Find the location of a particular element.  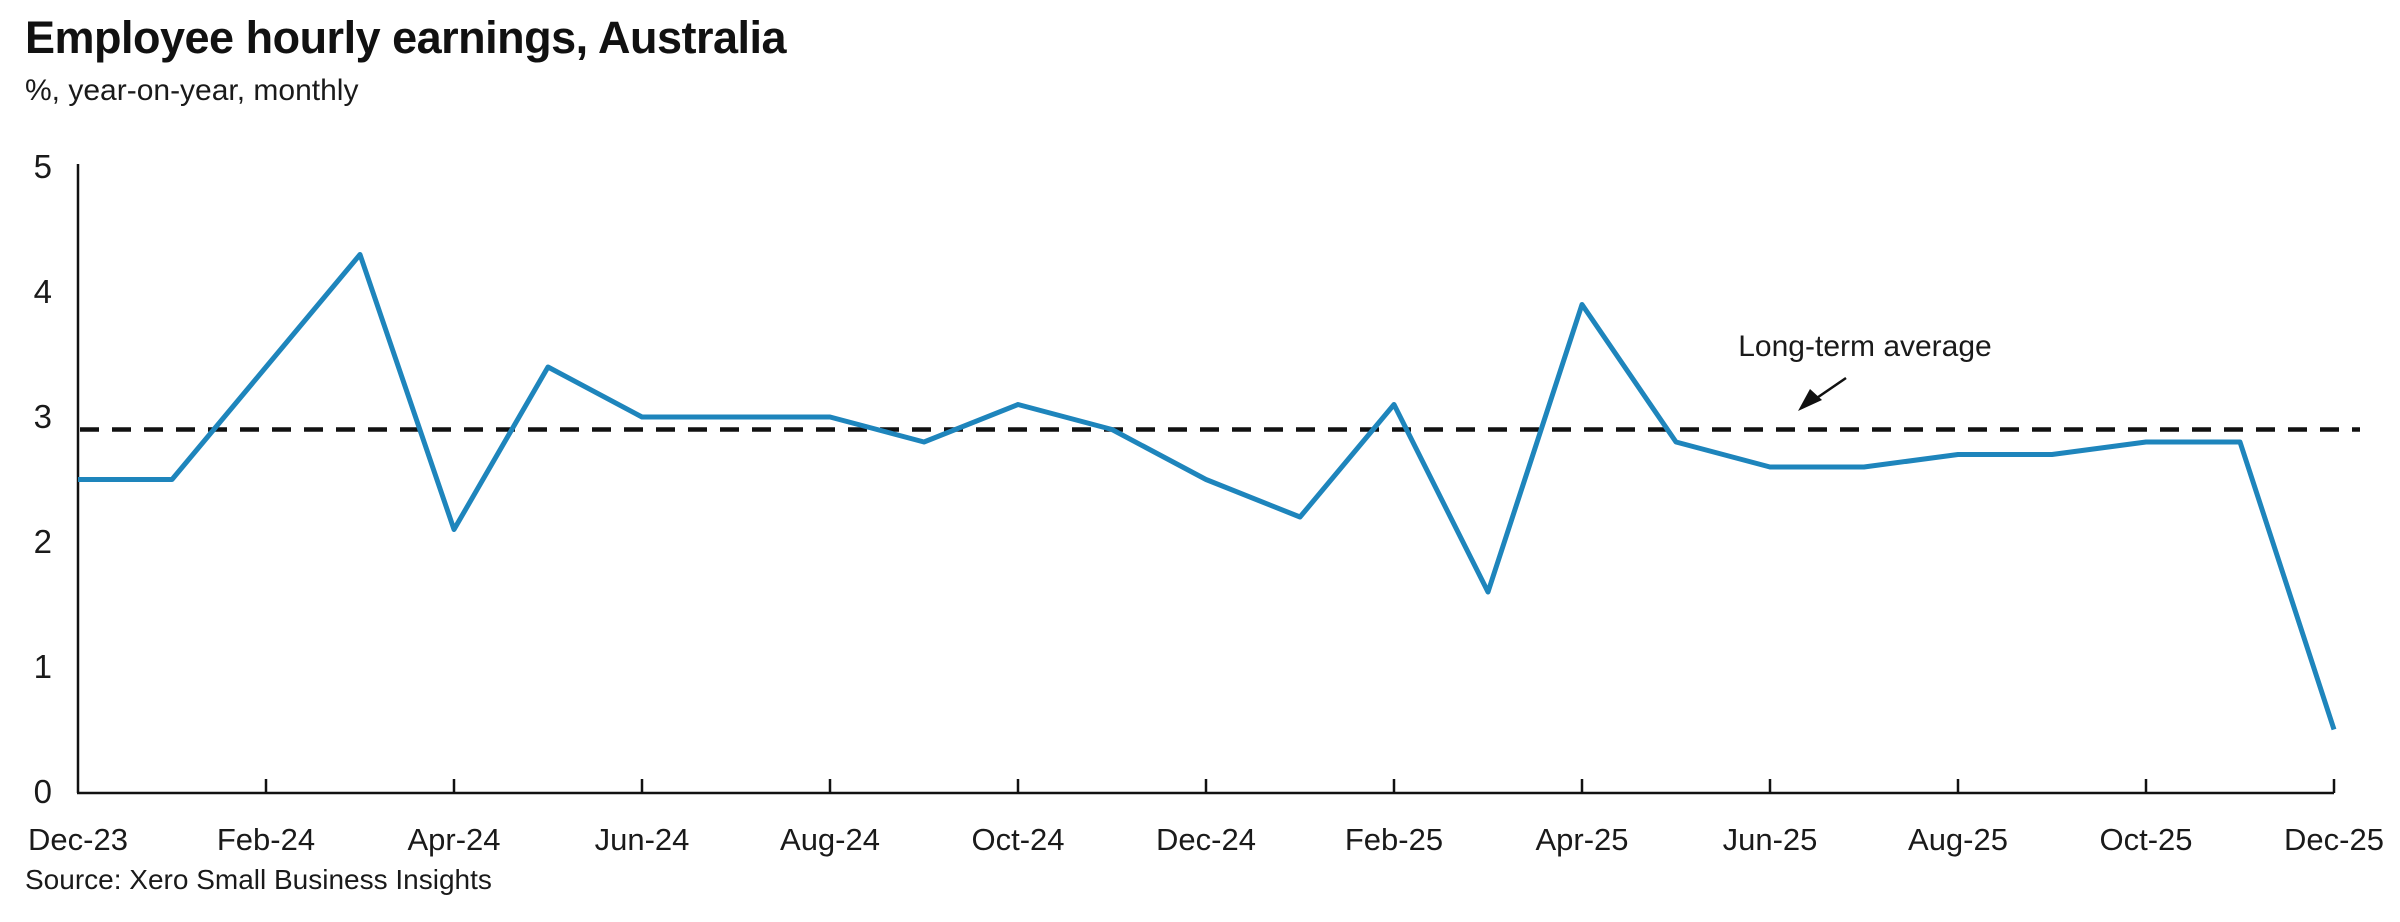

x-tick-label: Aug-24 is located at coordinates (830, 839).